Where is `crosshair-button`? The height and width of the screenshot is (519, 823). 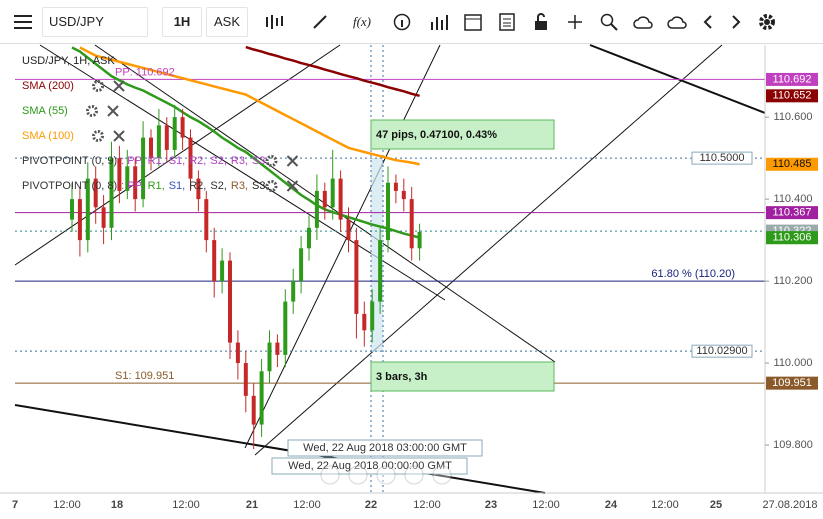 crosshair-button is located at coordinates (575, 22).